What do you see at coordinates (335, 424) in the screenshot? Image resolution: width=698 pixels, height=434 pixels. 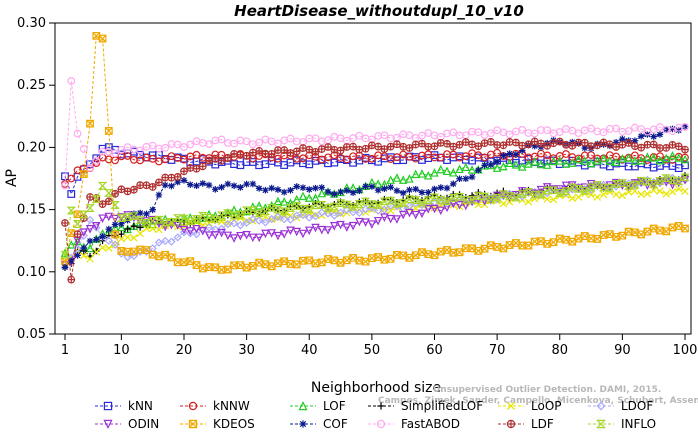 I see `legend-label-COF: COF` at bounding box center [335, 424].